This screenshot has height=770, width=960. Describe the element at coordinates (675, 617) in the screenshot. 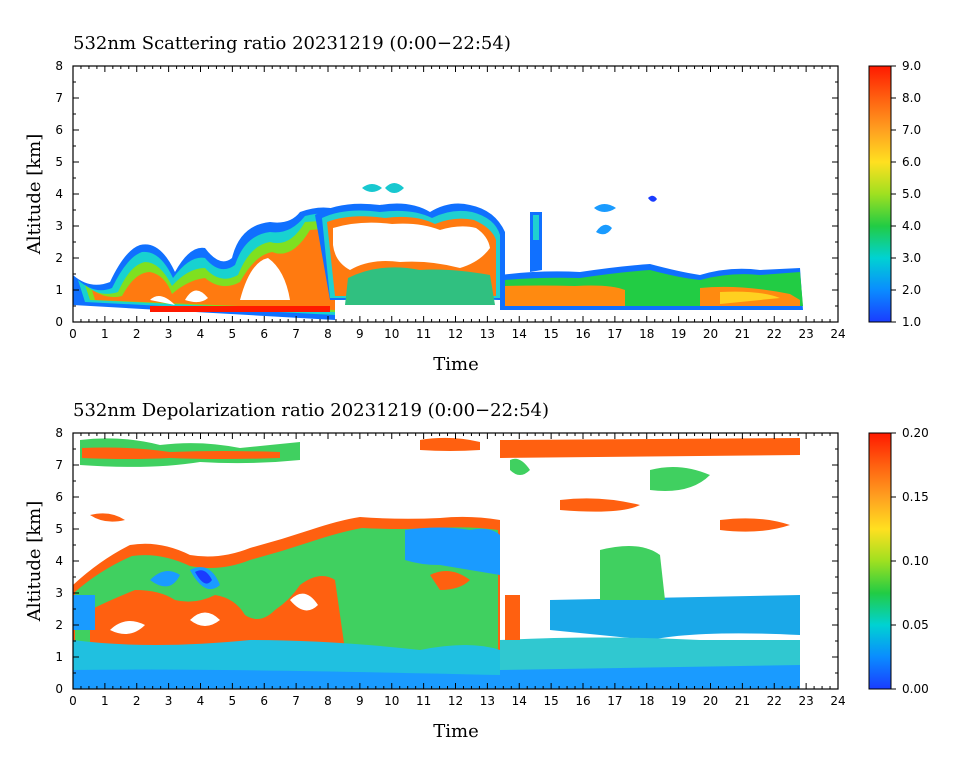

I see `mid-layer` at that location.